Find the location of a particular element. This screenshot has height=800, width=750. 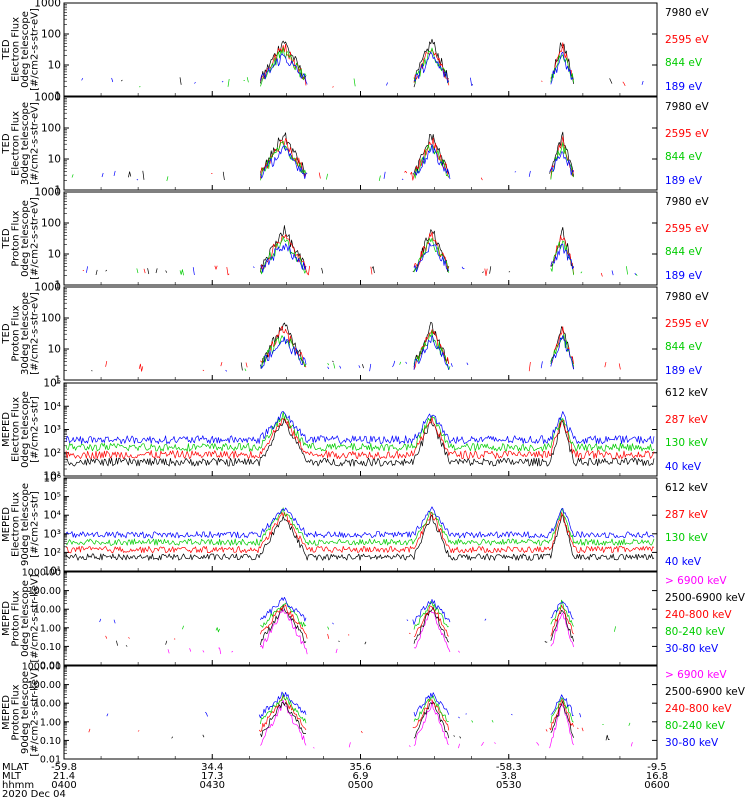

x-tick-hhmm: 0500 is located at coordinates (360, 785).